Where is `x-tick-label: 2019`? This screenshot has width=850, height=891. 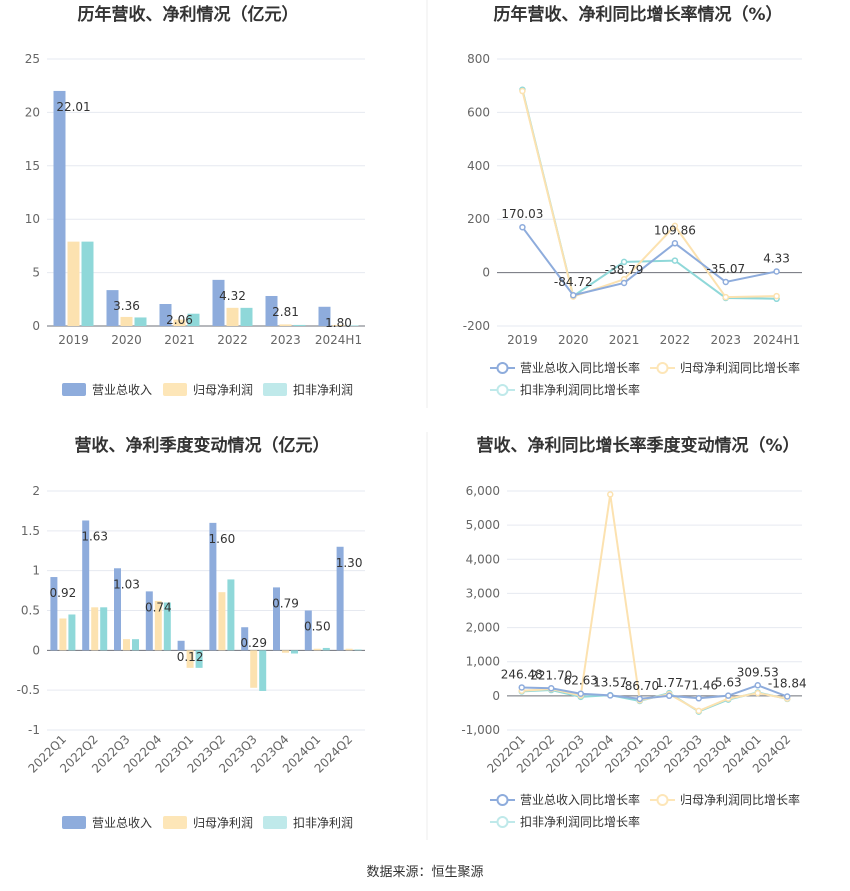 x-tick-label: 2019 is located at coordinates (522, 340).